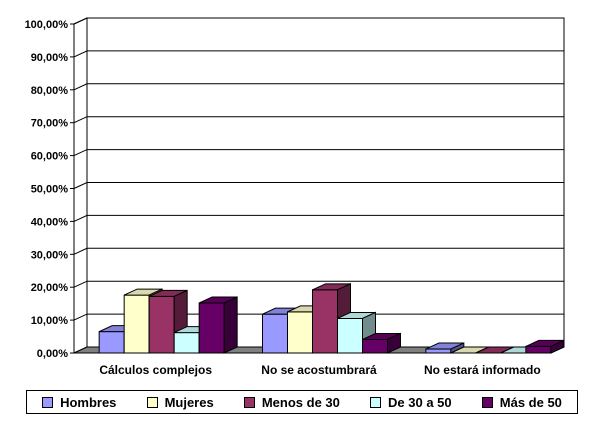 The image size is (593, 431). Describe the element at coordinates (50, 91) in the screenshot. I see `y-tick-label: 80,00%` at that location.